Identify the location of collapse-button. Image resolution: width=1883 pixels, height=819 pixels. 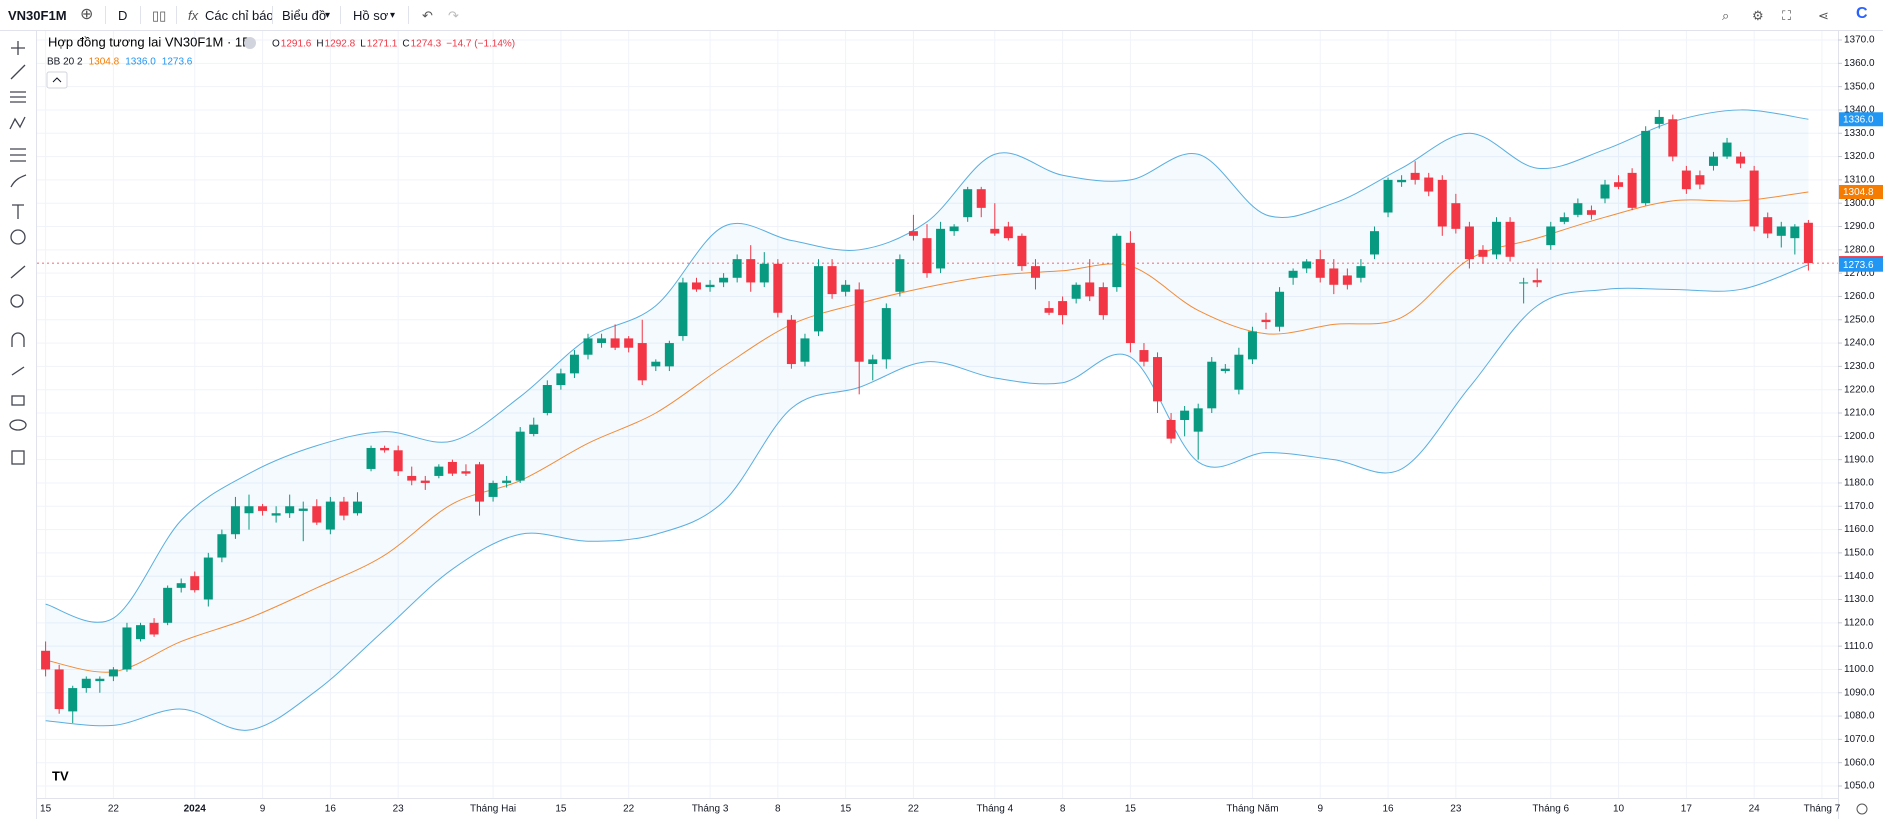
(57, 80).